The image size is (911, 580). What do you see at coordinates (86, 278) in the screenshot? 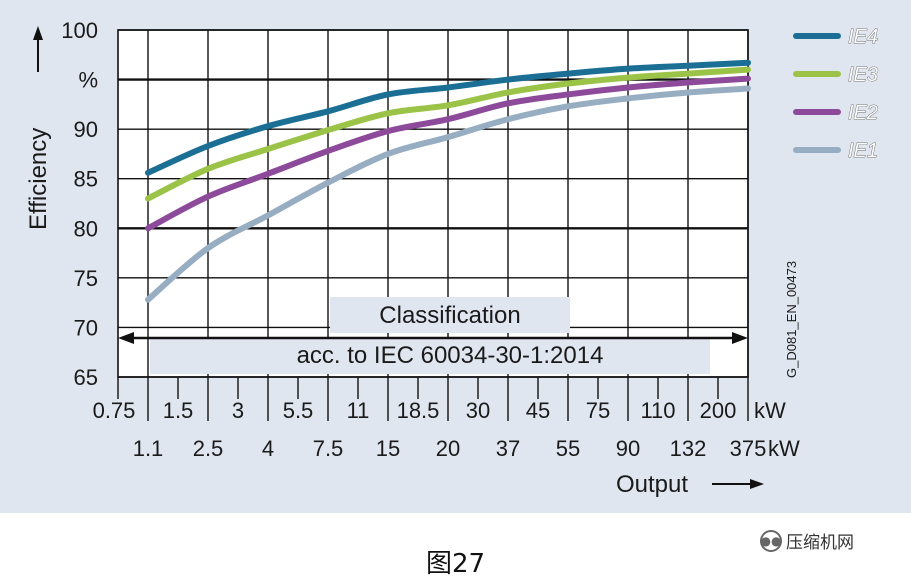
I see `y-tick-label: 75` at bounding box center [86, 278].